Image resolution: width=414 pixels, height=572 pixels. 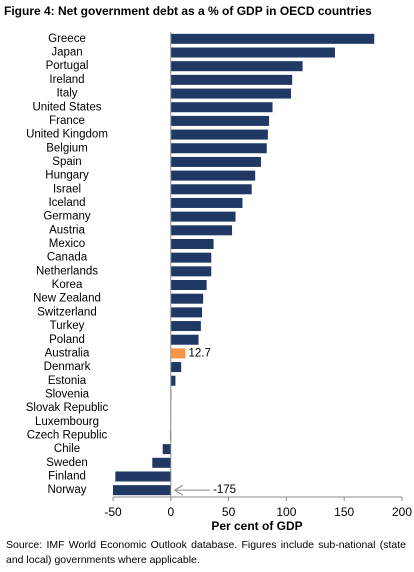 I want to click on y-tick-label: Iceland, so click(x=66, y=203).